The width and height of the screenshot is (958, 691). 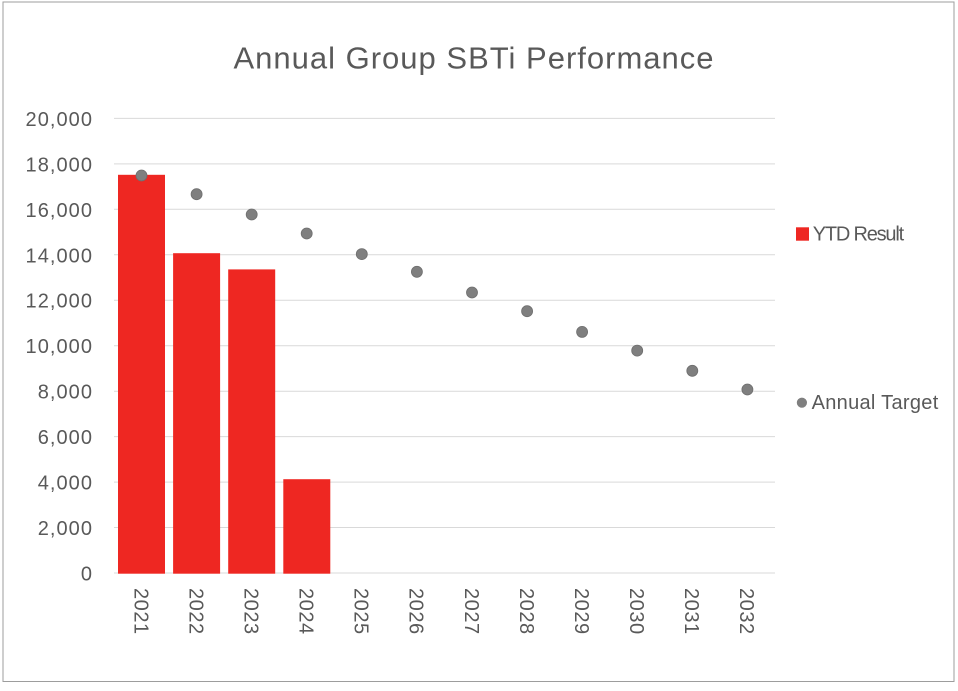 What do you see at coordinates (526, 611) in the screenshot?
I see `svg-text: 2028` at bounding box center [526, 611].